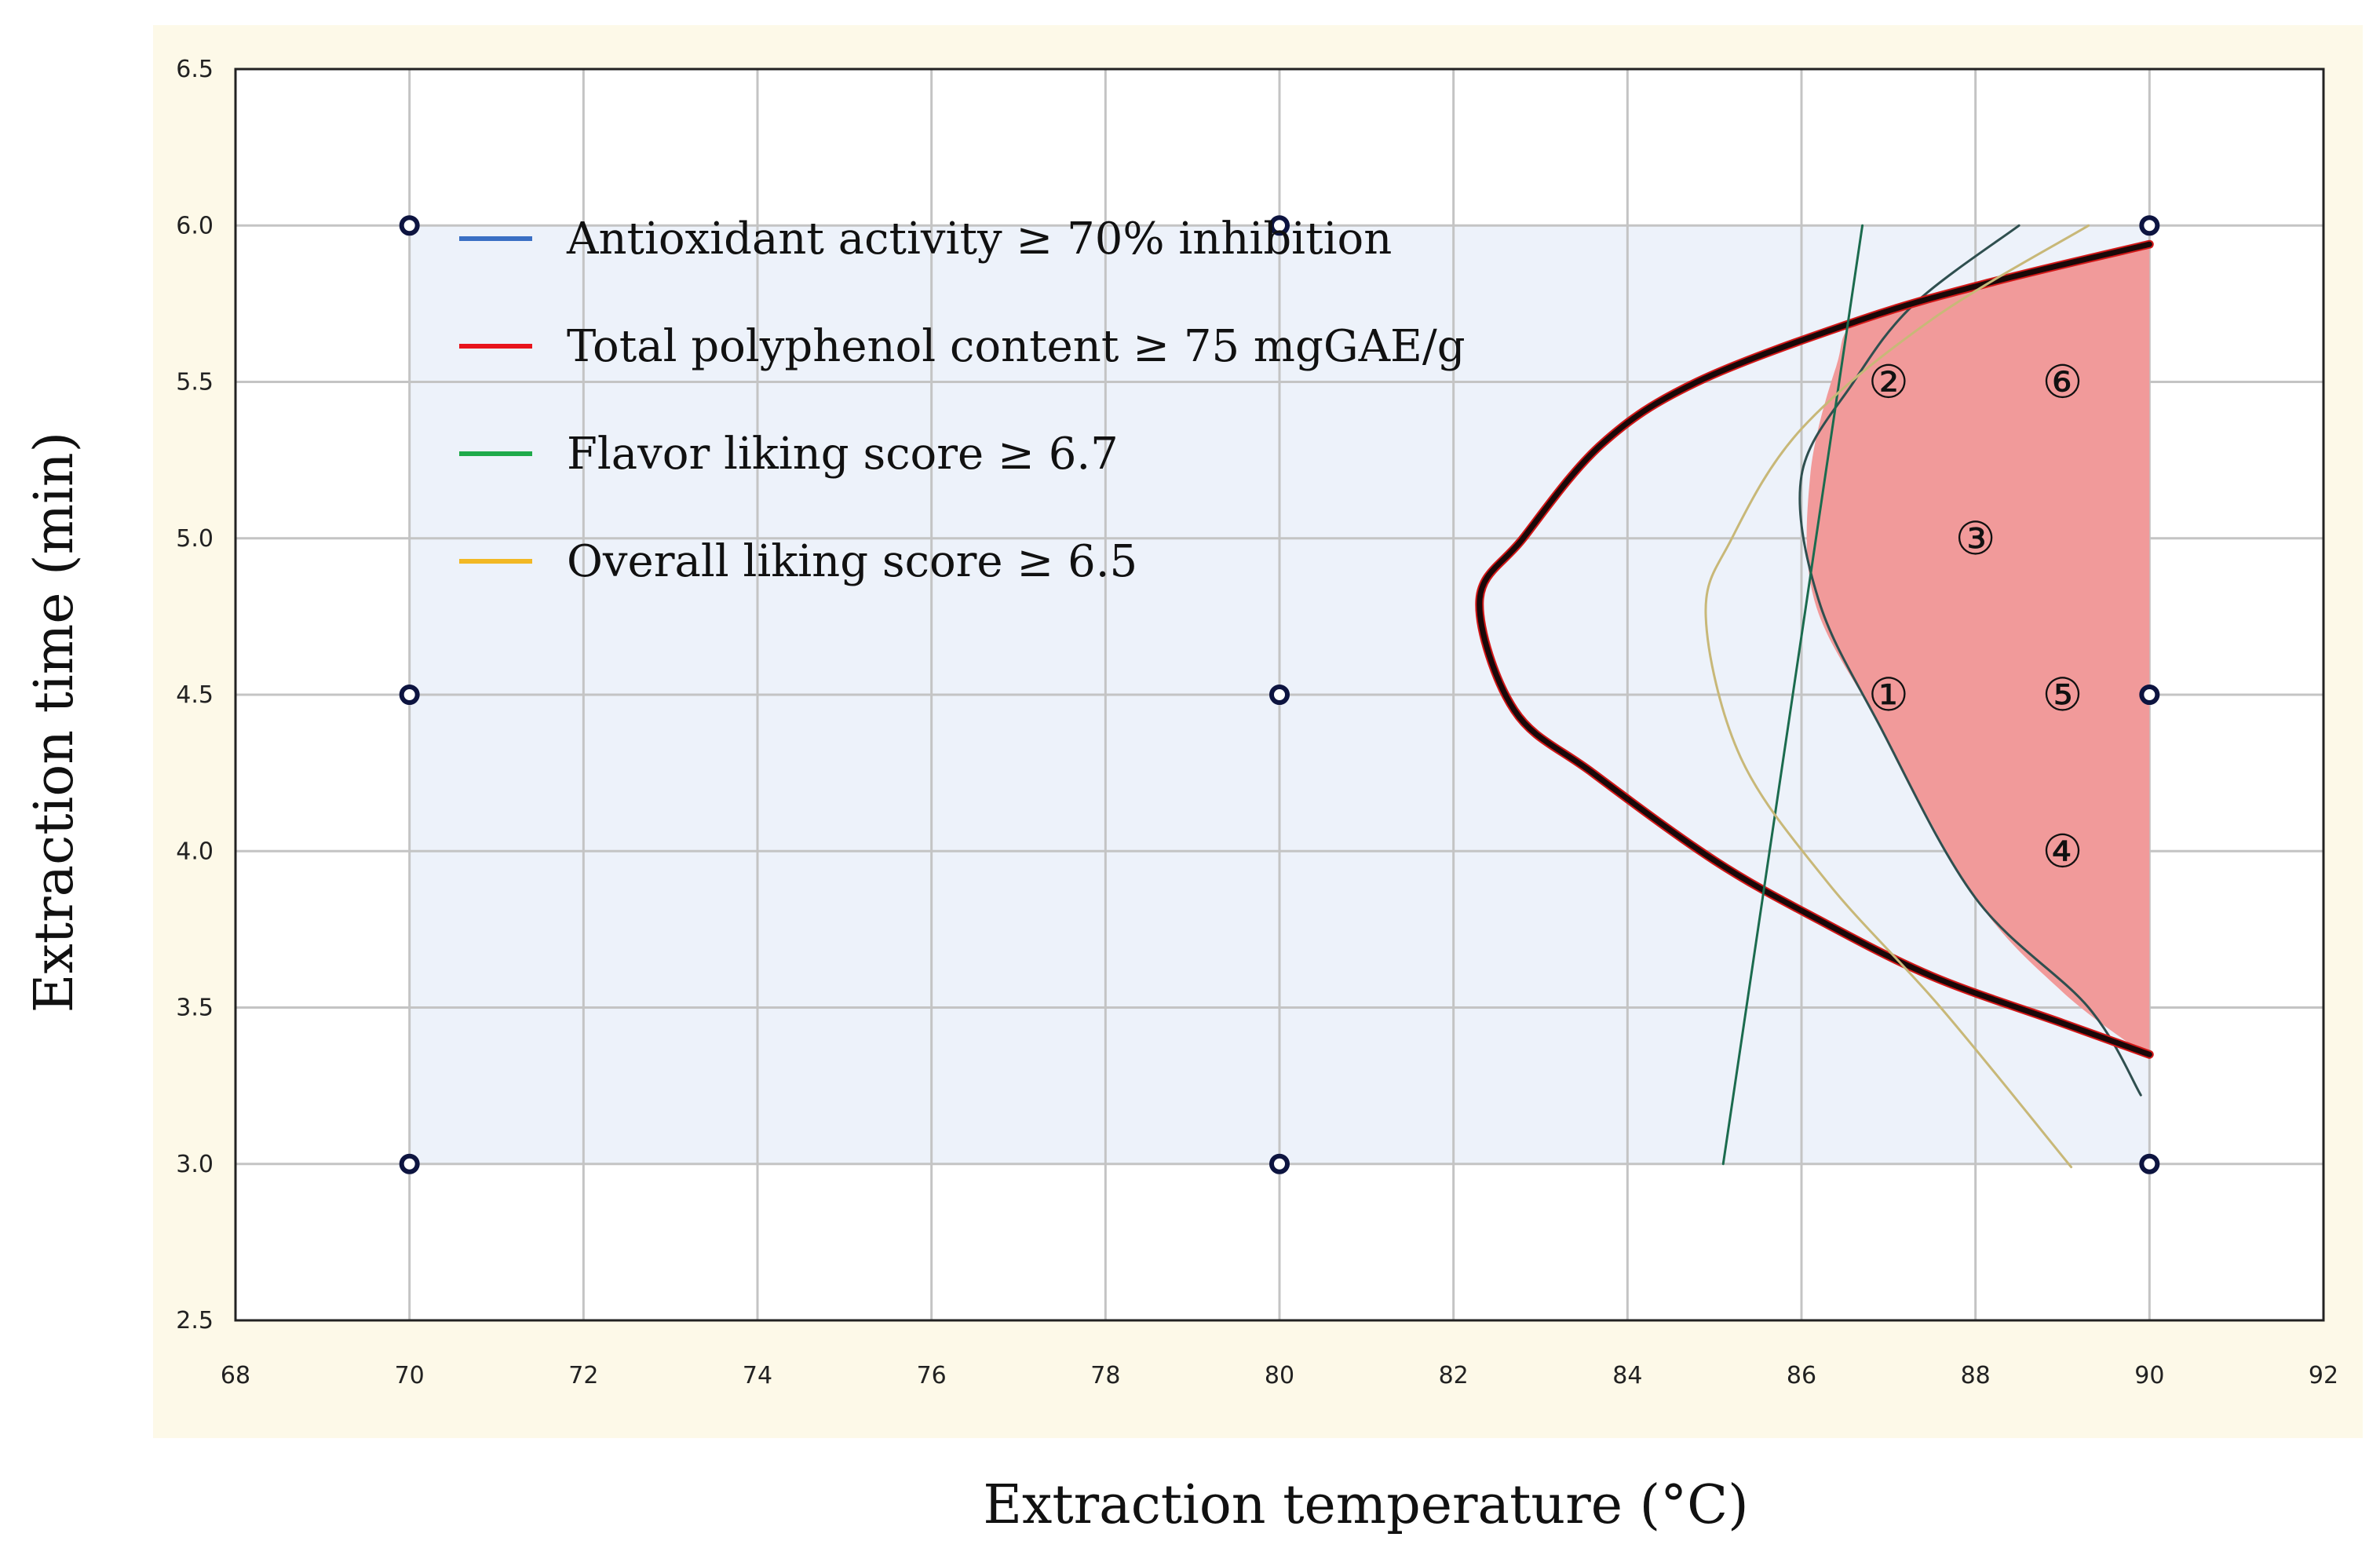 The width and height of the screenshot is (2380, 1548). What do you see at coordinates (1888, 382) in the screenshot?
I see `region-number-label: ②` at bounding box center [1888, 382].